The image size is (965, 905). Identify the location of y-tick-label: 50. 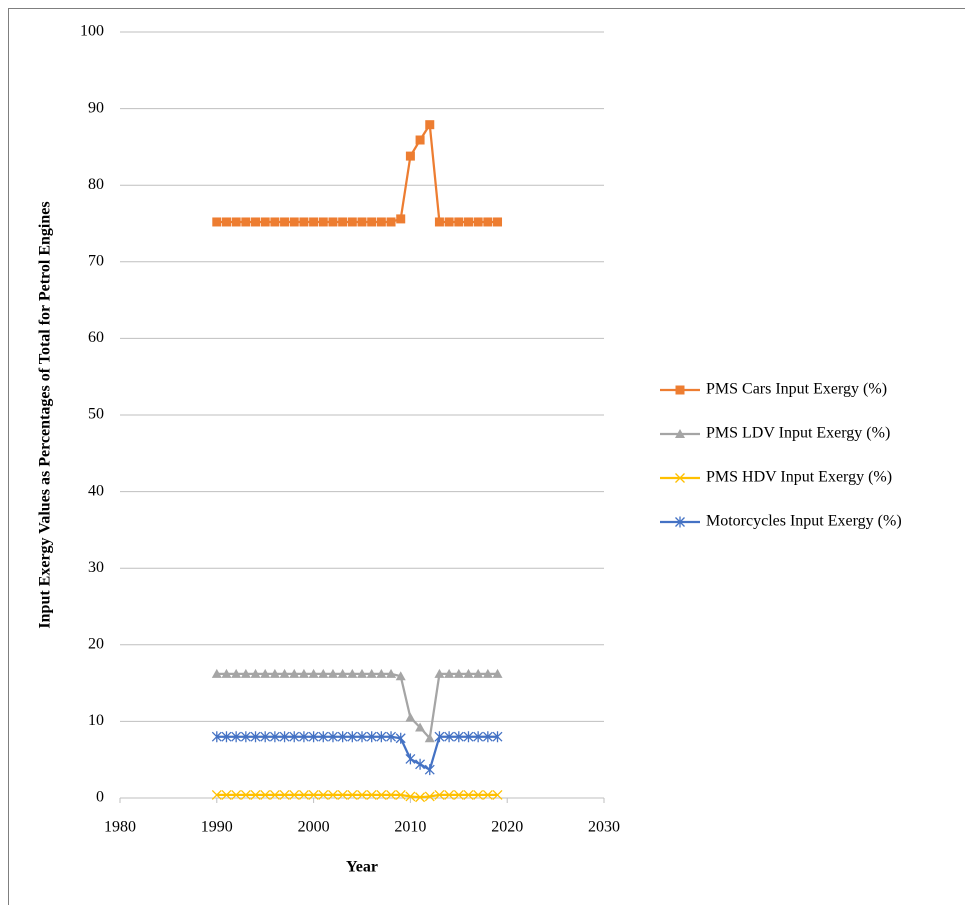
(96, 414).